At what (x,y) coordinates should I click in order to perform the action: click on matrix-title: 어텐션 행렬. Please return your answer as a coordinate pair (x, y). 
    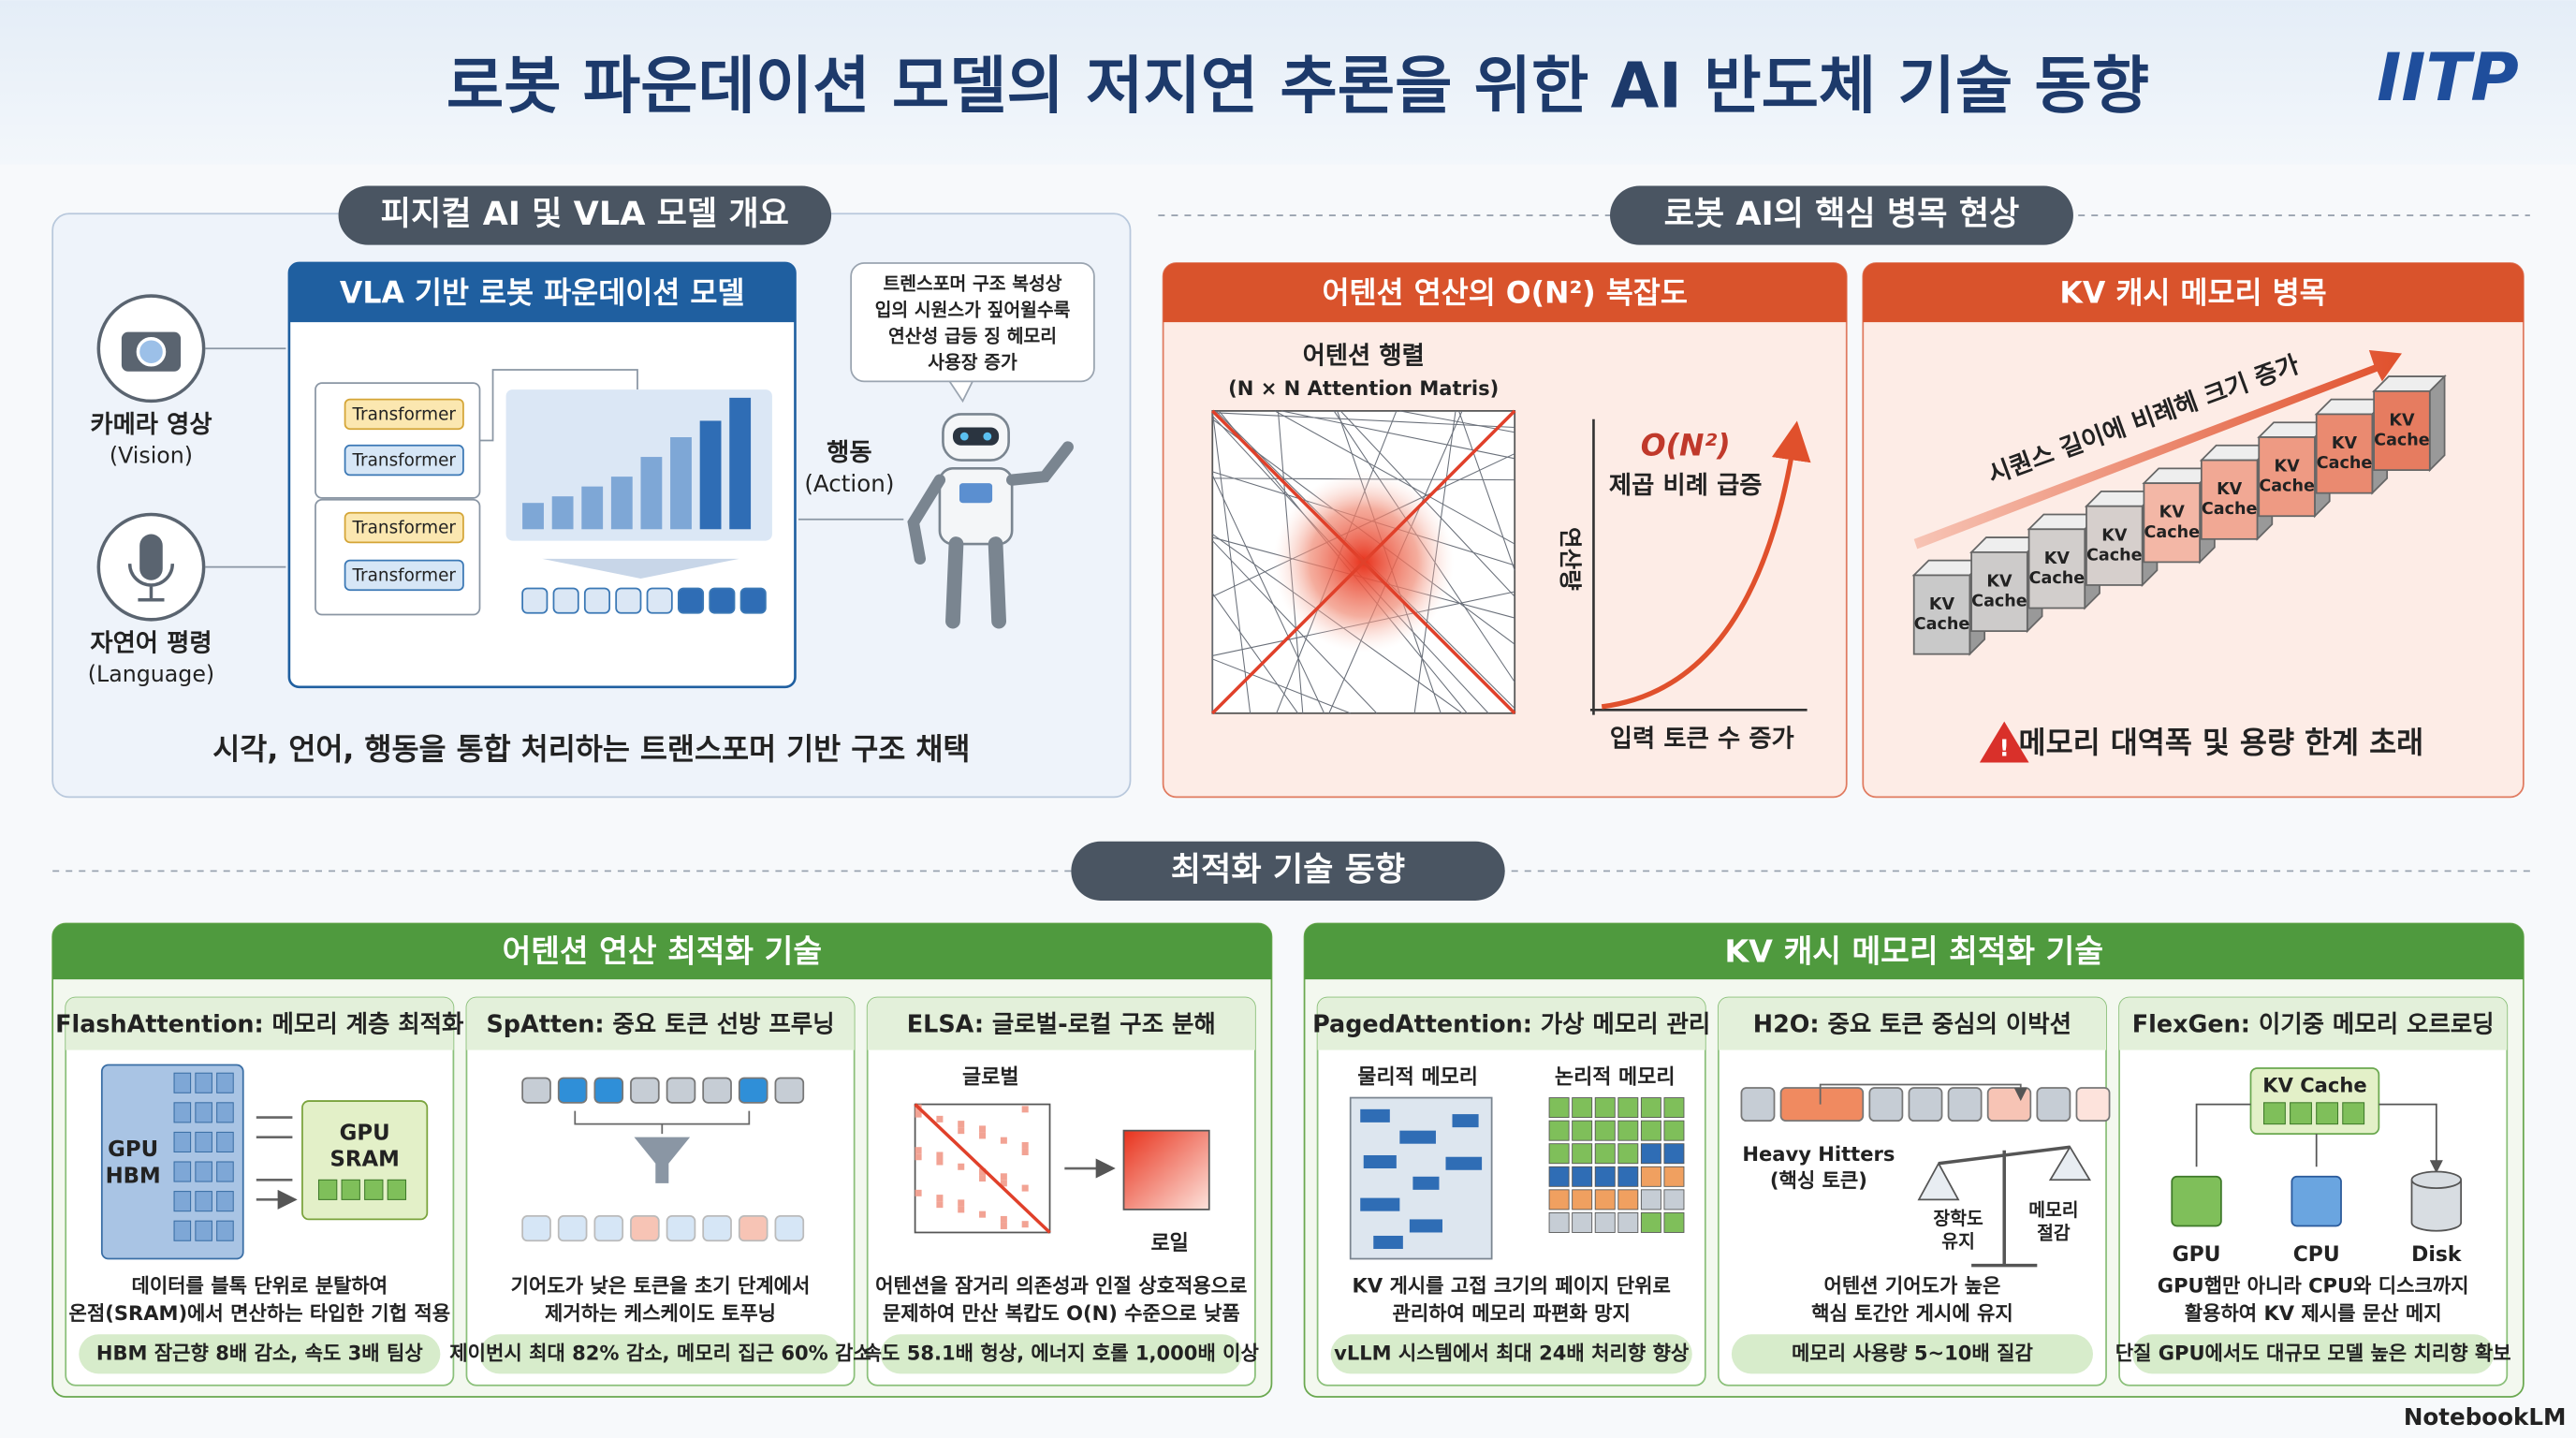
    Looking at the image, I should click on (1364, 356).